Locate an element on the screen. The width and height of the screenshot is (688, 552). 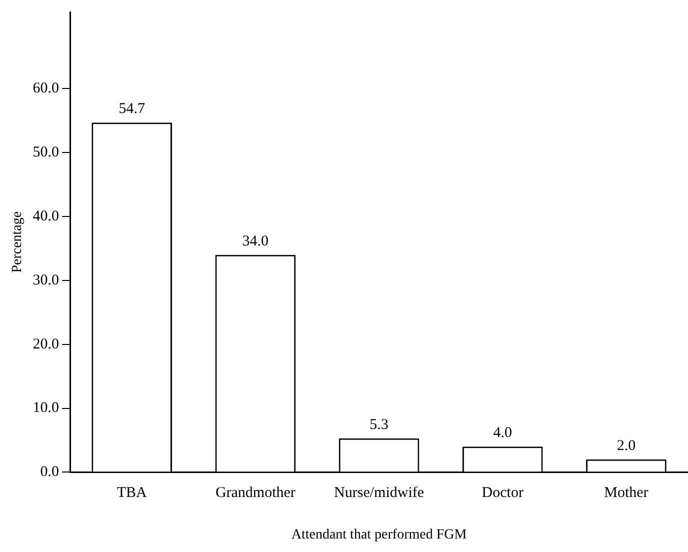
y-tick-label: 60.0 is located at coordinates (46, 88).